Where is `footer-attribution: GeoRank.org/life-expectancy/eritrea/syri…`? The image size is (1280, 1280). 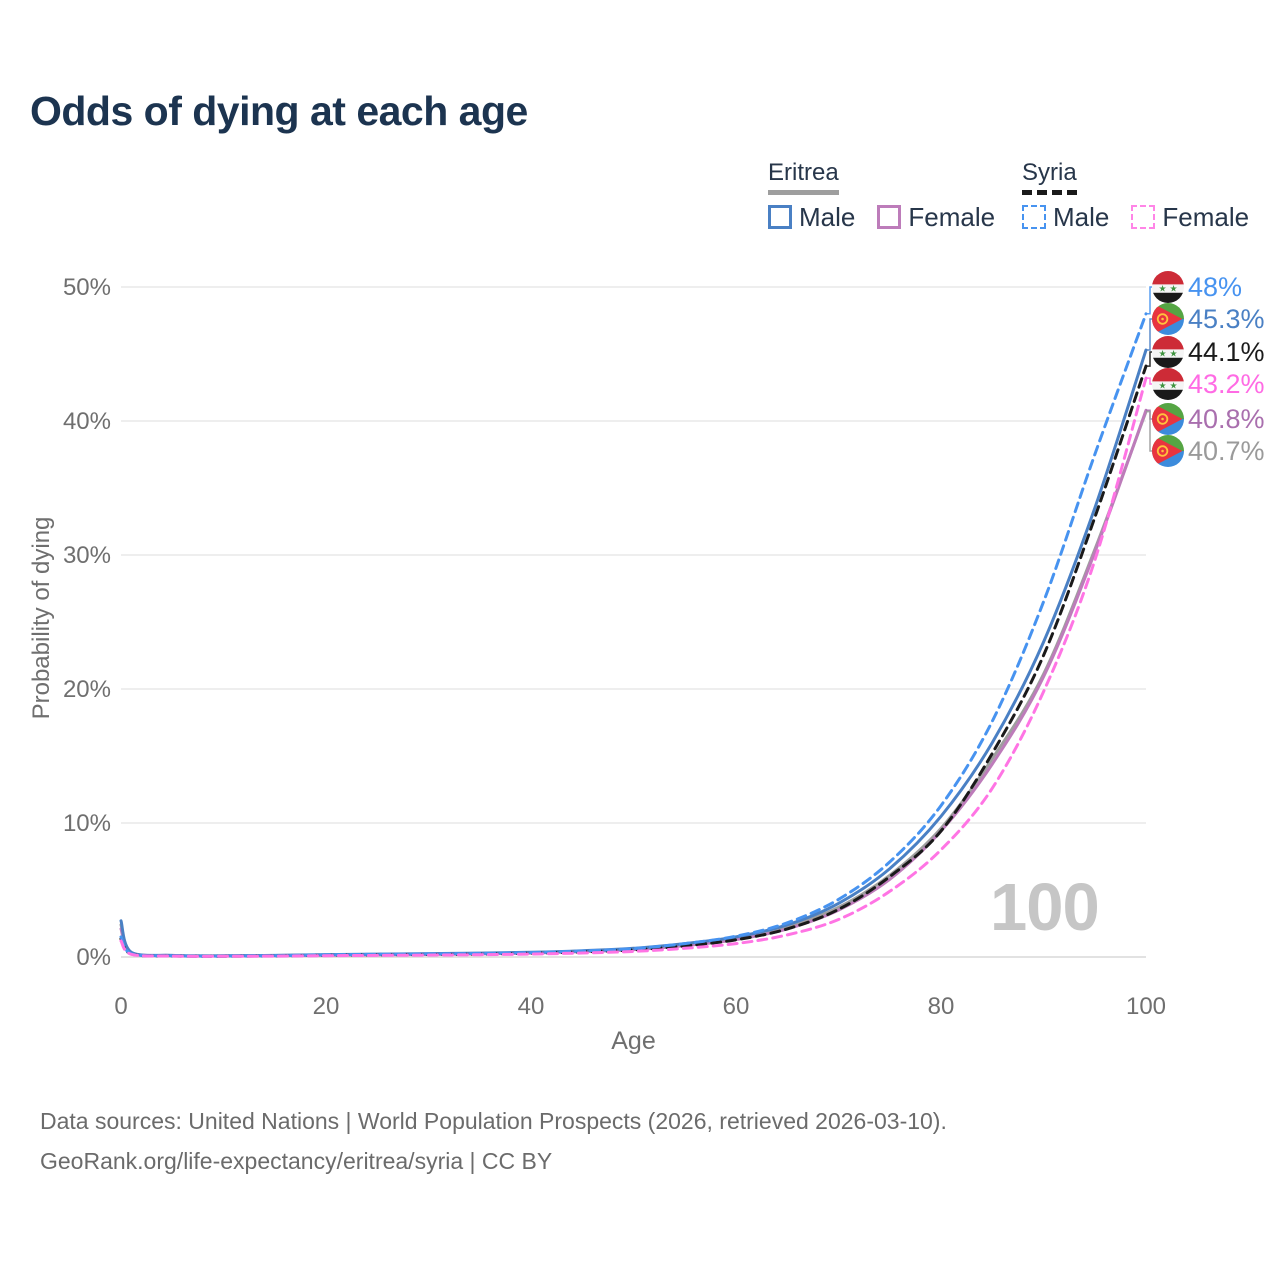
footer-attribution: GeoRank.org/life-expectancy/eritrea/syri… is located at coordinates (296, 1161).